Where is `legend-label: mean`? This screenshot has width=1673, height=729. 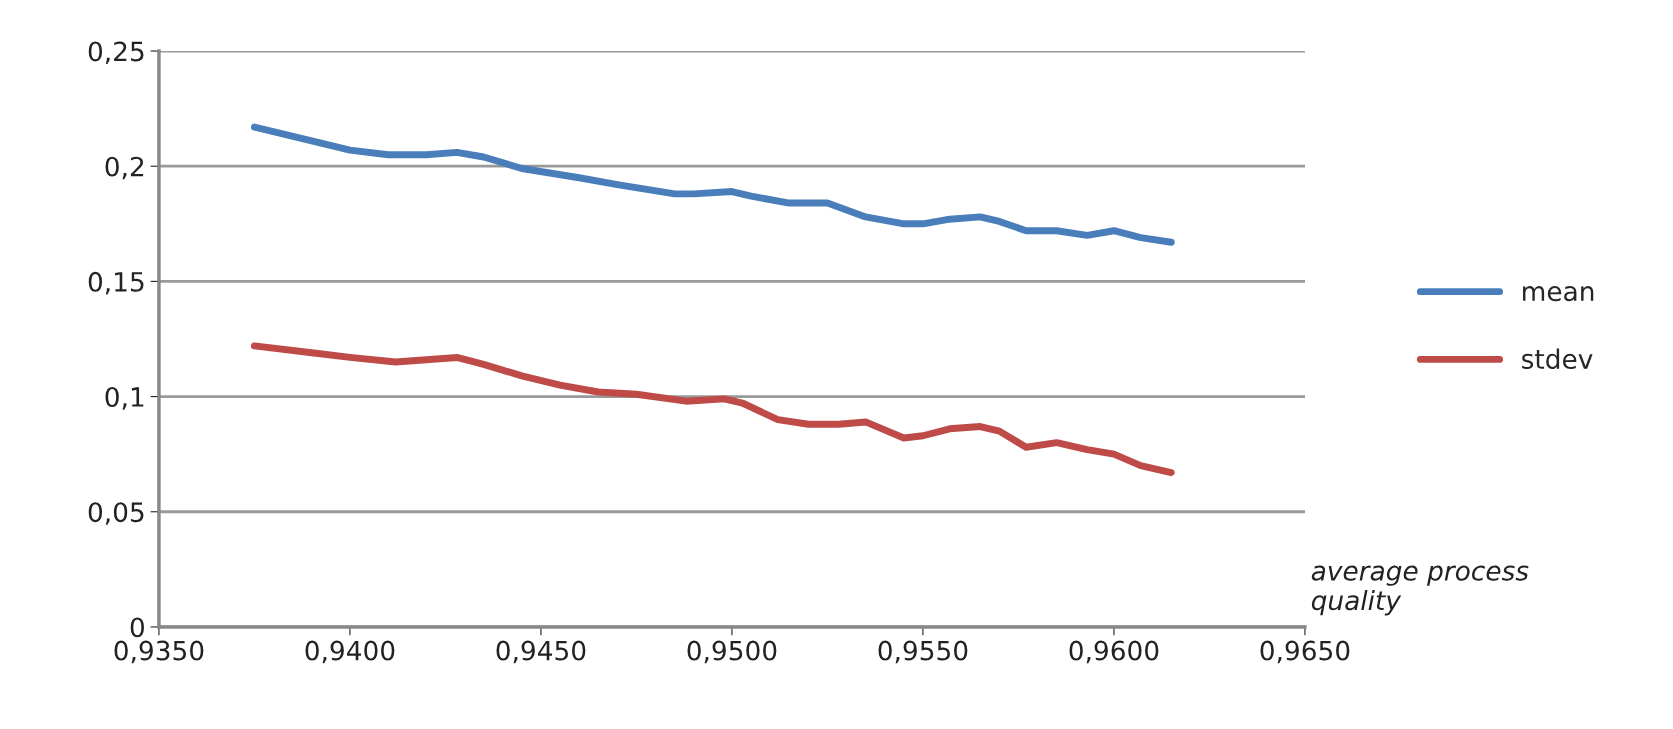 legend-label: mean is located at coordinates (1558, 294).